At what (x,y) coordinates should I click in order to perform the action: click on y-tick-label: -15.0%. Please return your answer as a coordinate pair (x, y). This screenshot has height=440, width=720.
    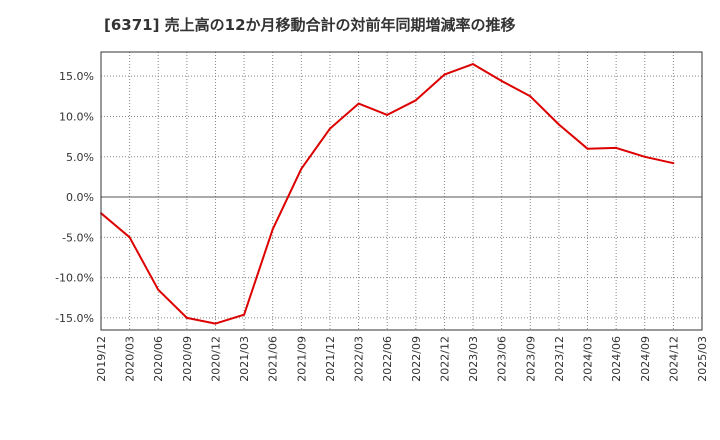
    Looking at the image, I should click on (74, 318).